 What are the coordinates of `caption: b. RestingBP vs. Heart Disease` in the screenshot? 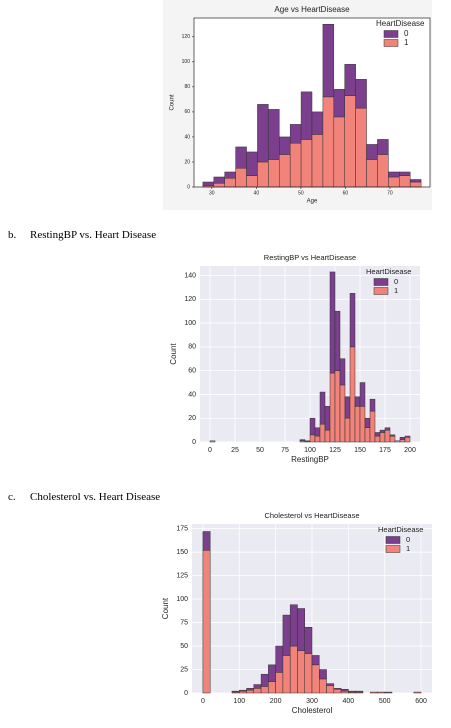 It's located at (82, 235).